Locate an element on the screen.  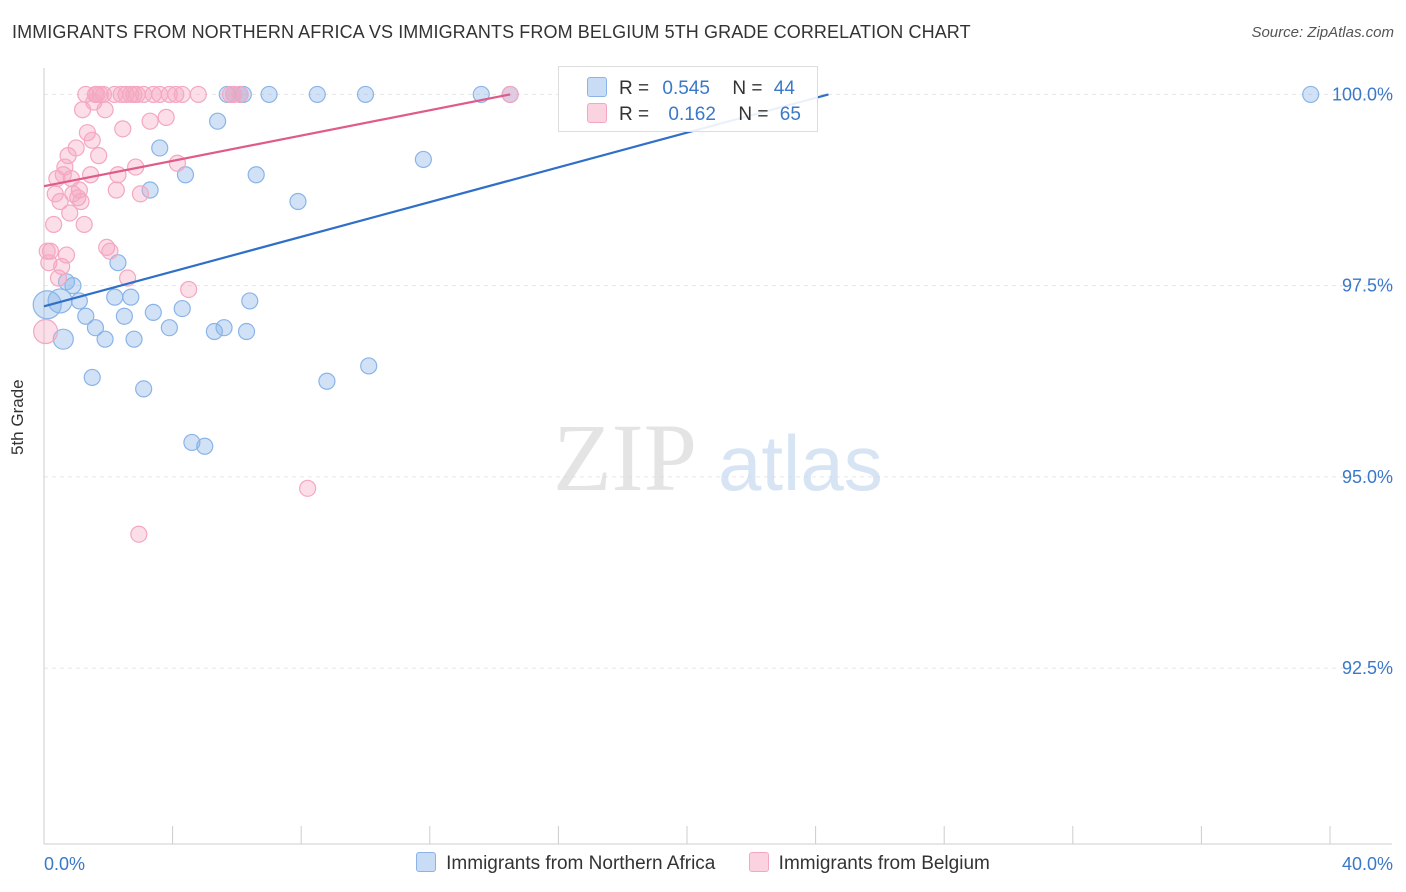
legend-item-belgium: Immigrants from Belgium is located at coordinates (869, 863).